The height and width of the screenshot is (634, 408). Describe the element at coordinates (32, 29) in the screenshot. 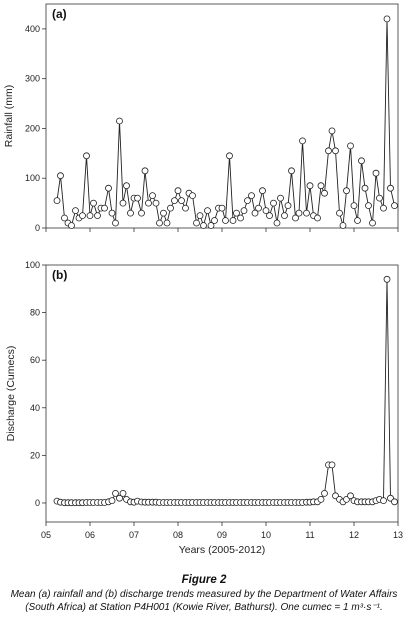

I see `panel-a-ytick-label: 400` at that location.